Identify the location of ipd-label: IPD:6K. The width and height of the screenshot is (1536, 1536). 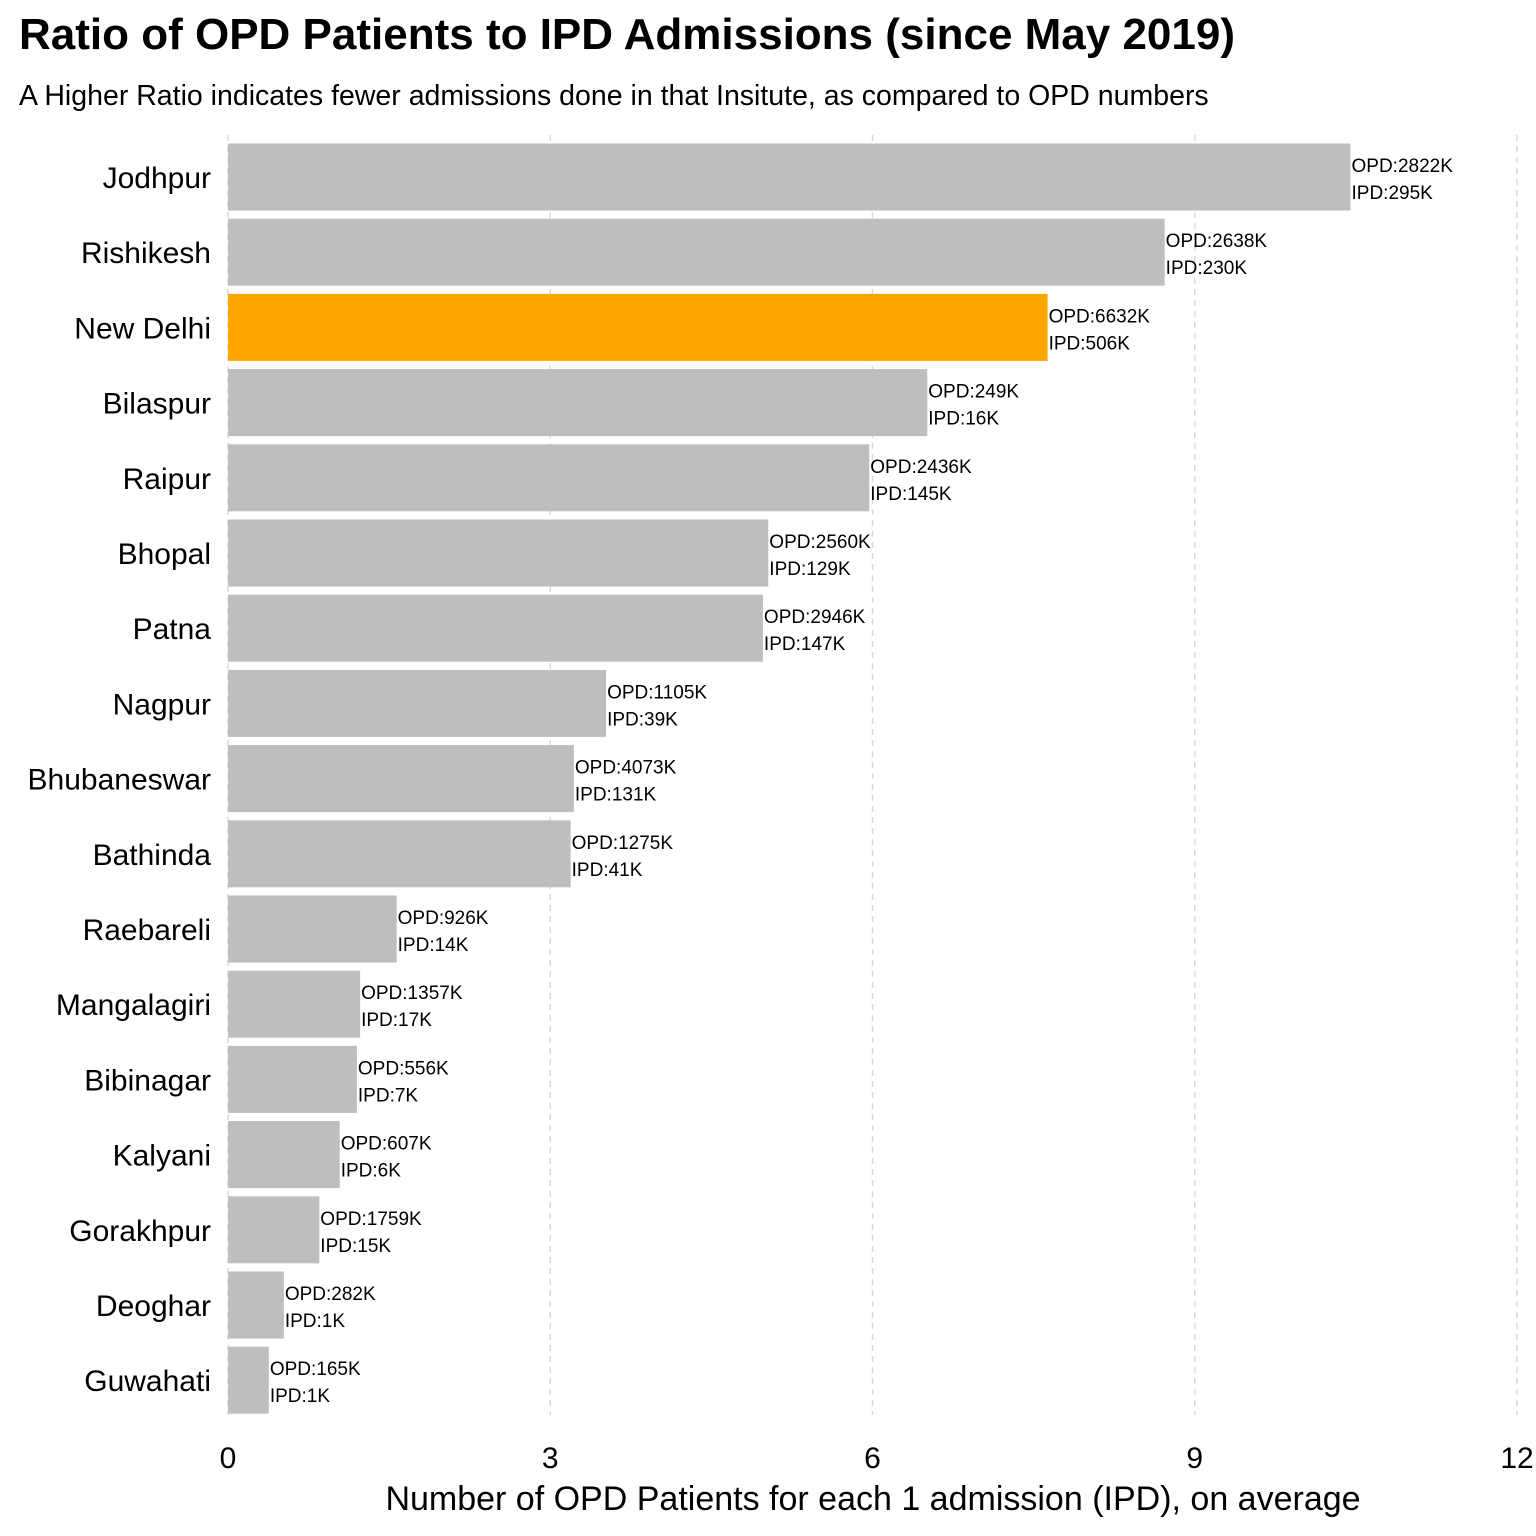
(371, 1171).